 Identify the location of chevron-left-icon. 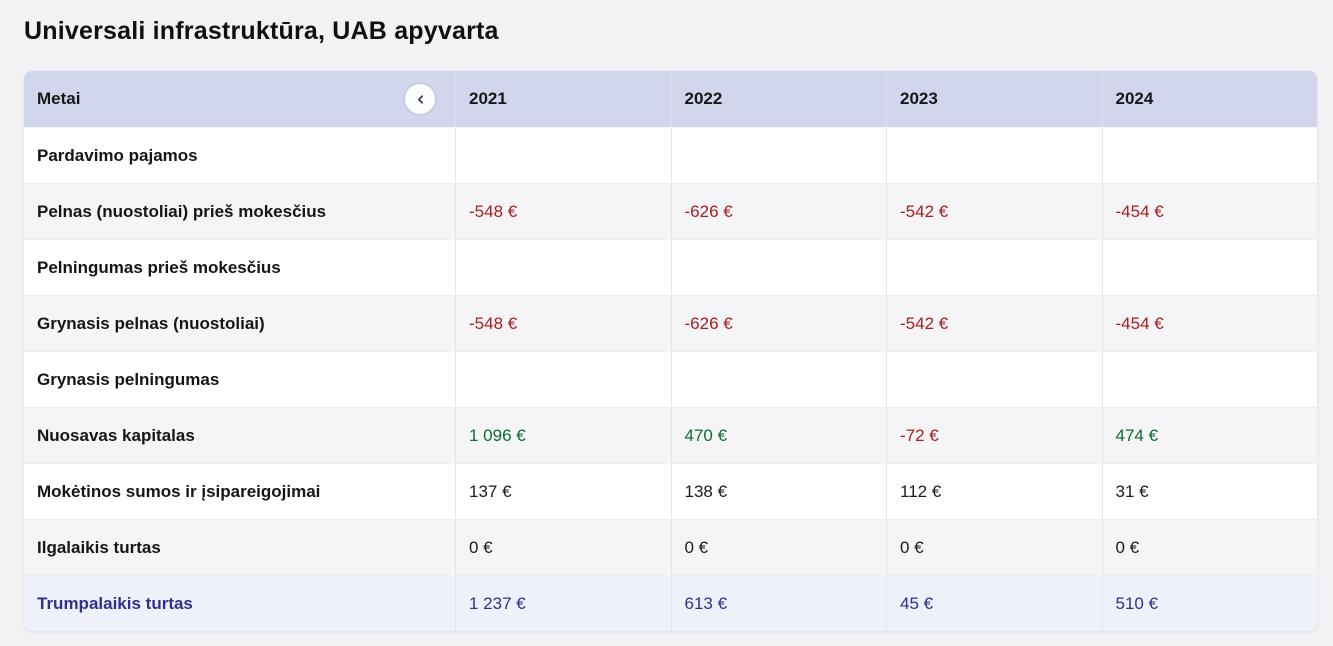
(420, 99).